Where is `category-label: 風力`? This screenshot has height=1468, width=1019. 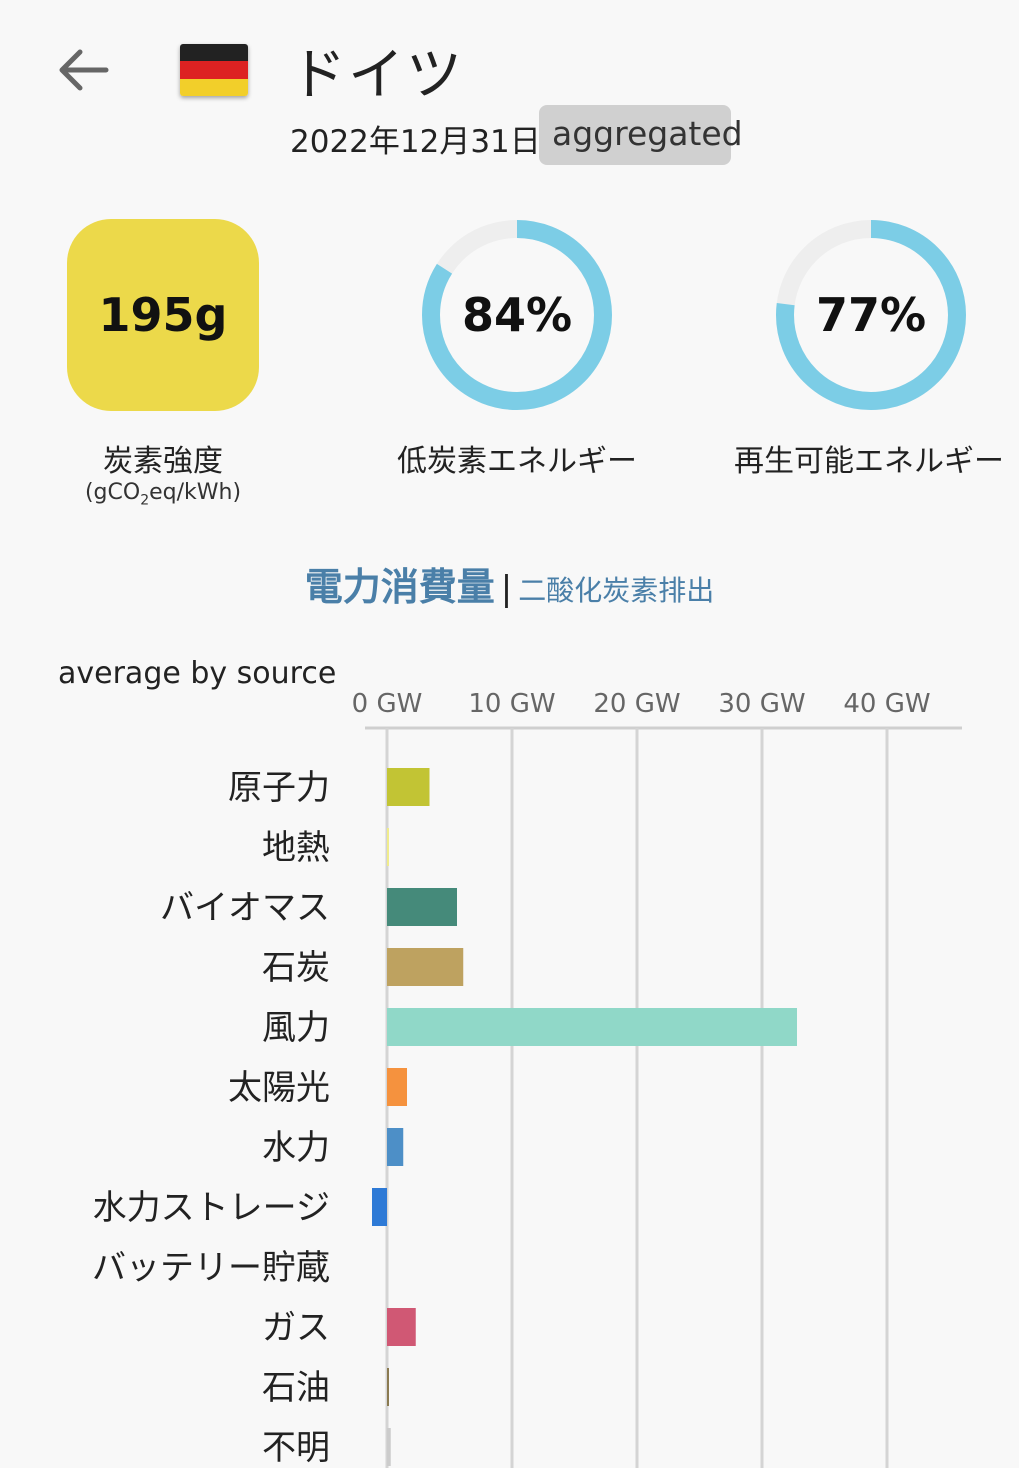
category-label: 風力 is located at coordinates (296, 1028).